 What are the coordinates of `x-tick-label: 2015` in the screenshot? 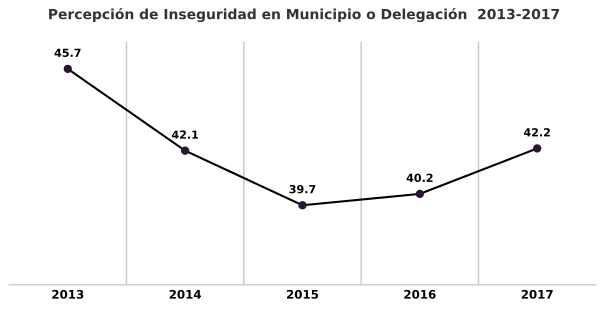 It's located at (302, 294).